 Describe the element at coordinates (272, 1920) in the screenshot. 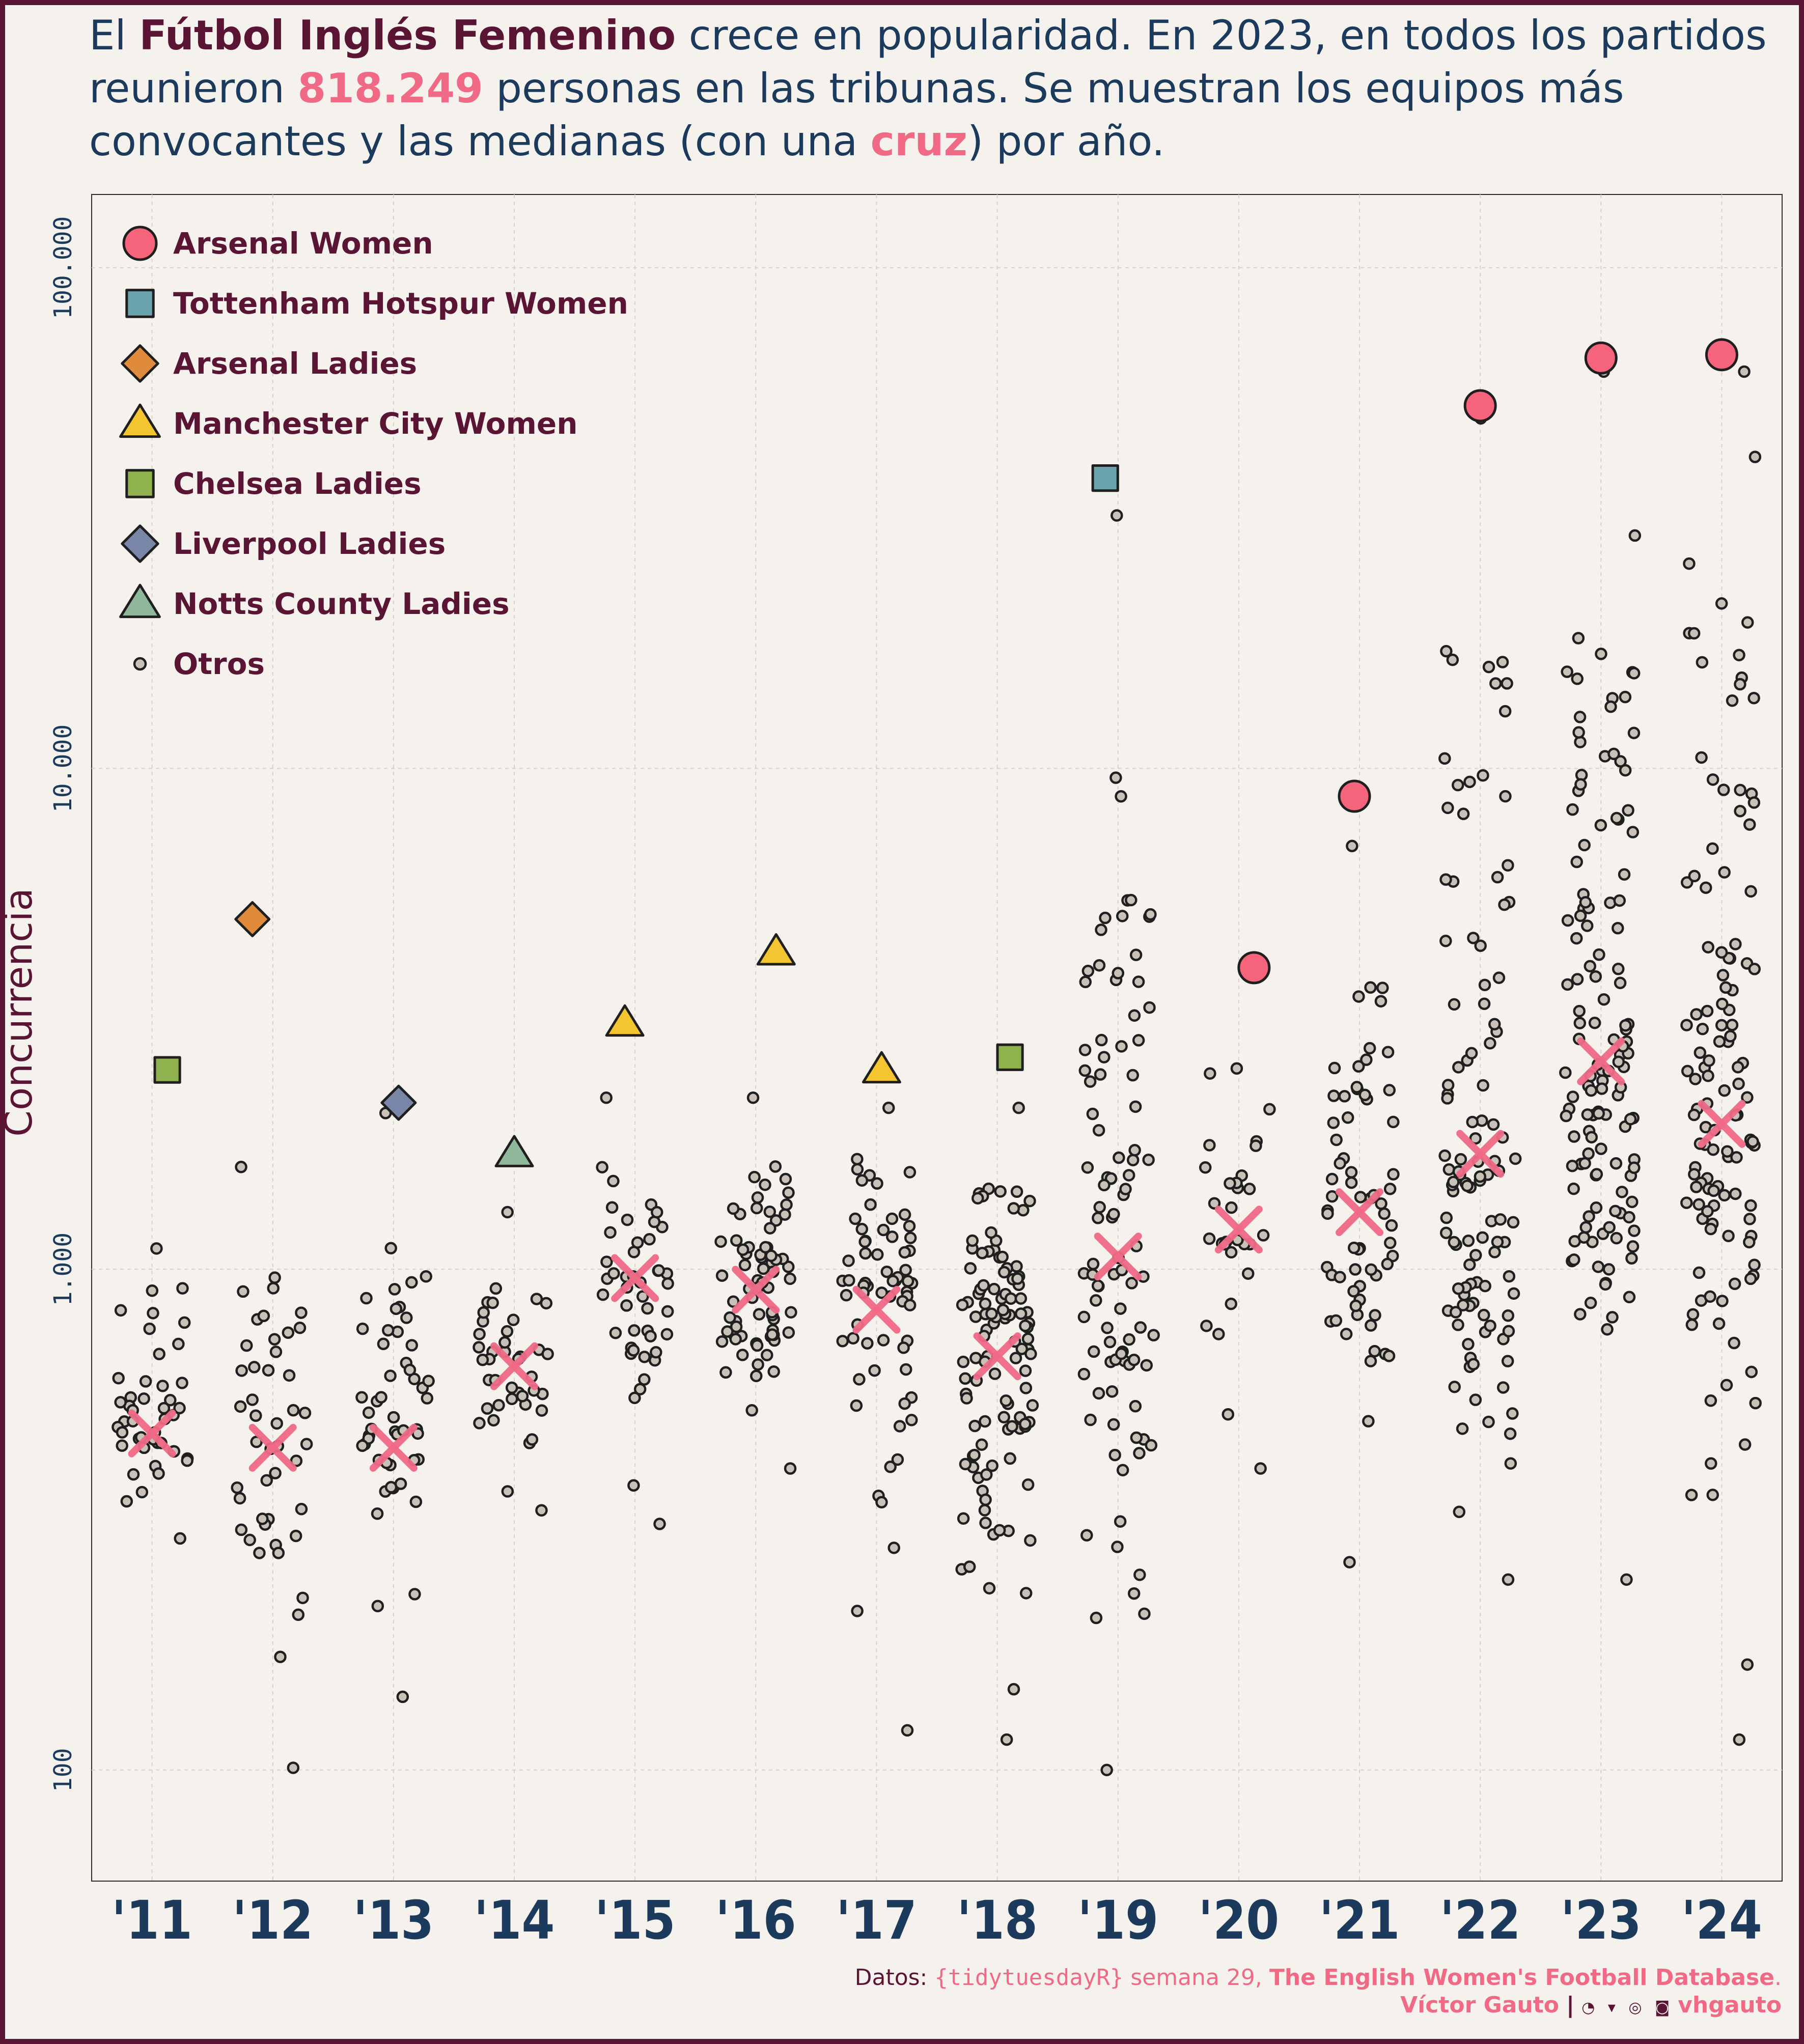

I see `x-tick-label: '12` at that location.